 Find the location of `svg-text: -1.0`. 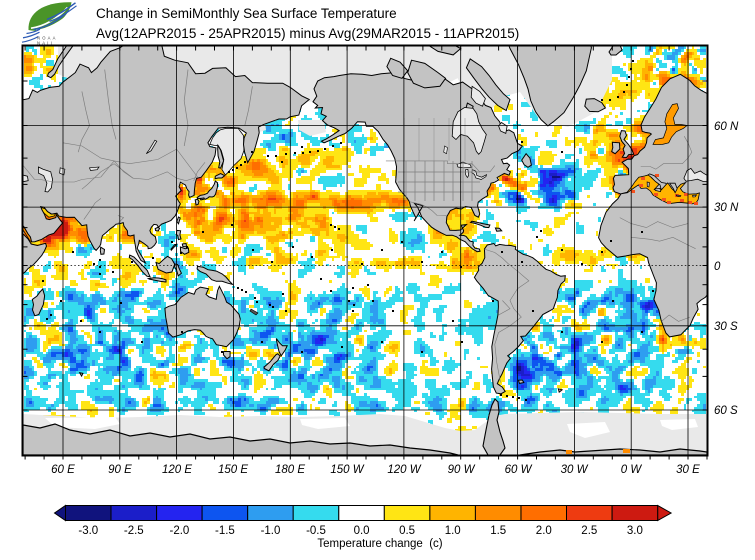

svg-text: -1.0 is located at coordinates (271, 531).